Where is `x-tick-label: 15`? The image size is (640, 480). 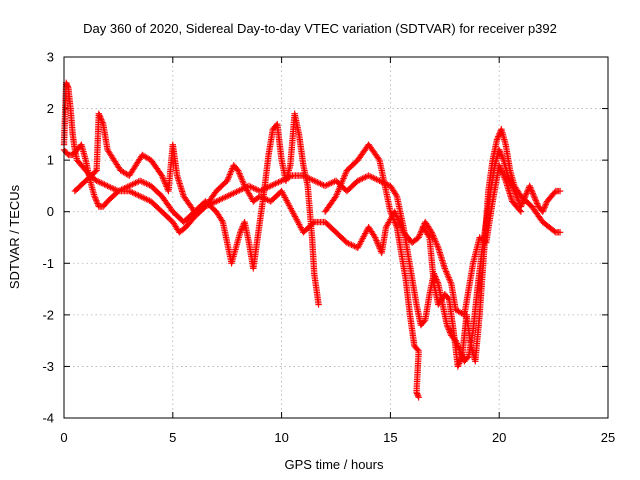 x-tick-label: 15 is located at coordinates (390, 437).